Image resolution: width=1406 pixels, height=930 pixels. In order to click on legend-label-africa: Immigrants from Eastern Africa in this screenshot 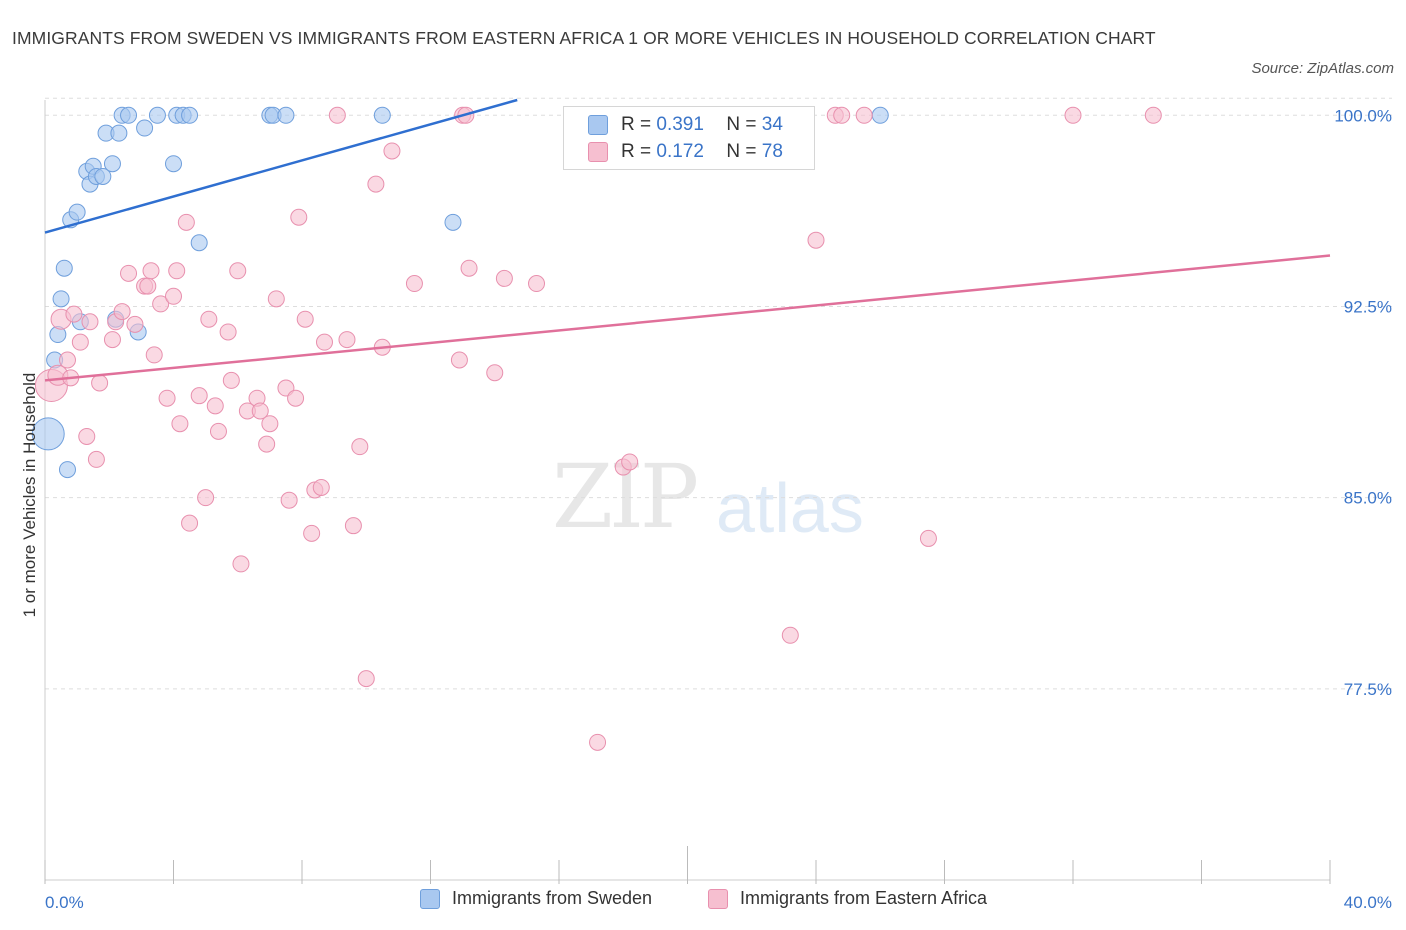, I will do `click(864, 898)`.